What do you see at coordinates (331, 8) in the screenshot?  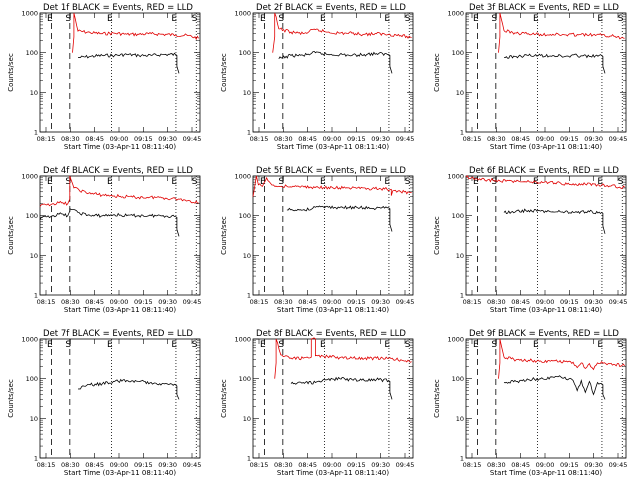 I see `panel-title: Det 2f BLACK = Events, RED = LLD` at bounding box center [331, 8].